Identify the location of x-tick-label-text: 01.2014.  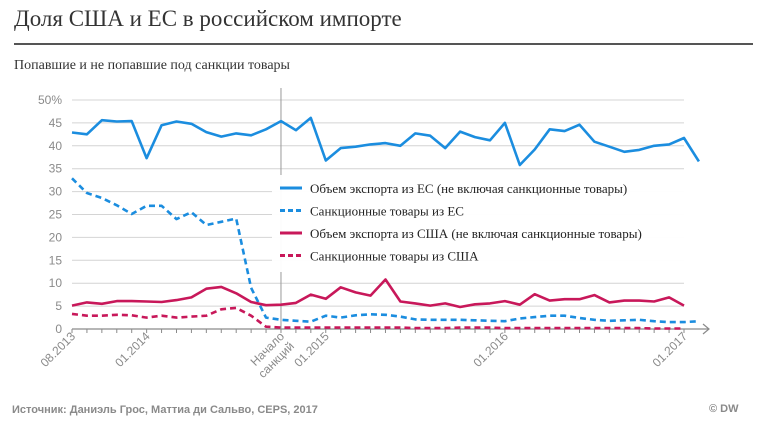
(132, 349).